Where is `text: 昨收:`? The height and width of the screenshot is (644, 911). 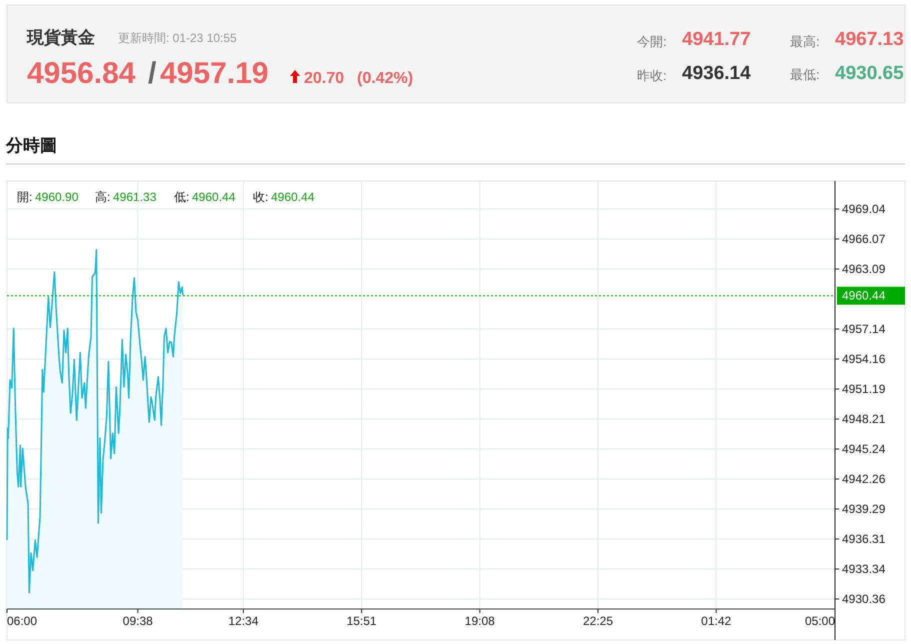
text: 昨收: is located at coordinates (652, 75).